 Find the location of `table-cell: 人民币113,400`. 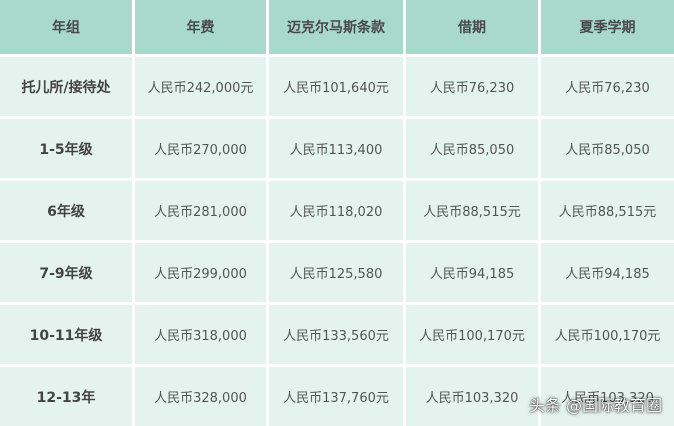

table-cell: 人民币113,400 is located at coordinates (336, 148).